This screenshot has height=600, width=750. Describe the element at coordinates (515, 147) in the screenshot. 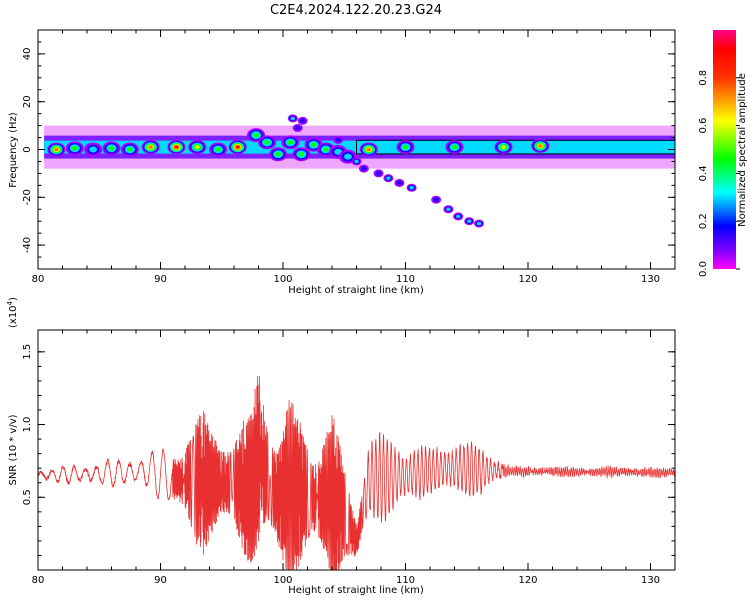

I see `band-edge` at that location.